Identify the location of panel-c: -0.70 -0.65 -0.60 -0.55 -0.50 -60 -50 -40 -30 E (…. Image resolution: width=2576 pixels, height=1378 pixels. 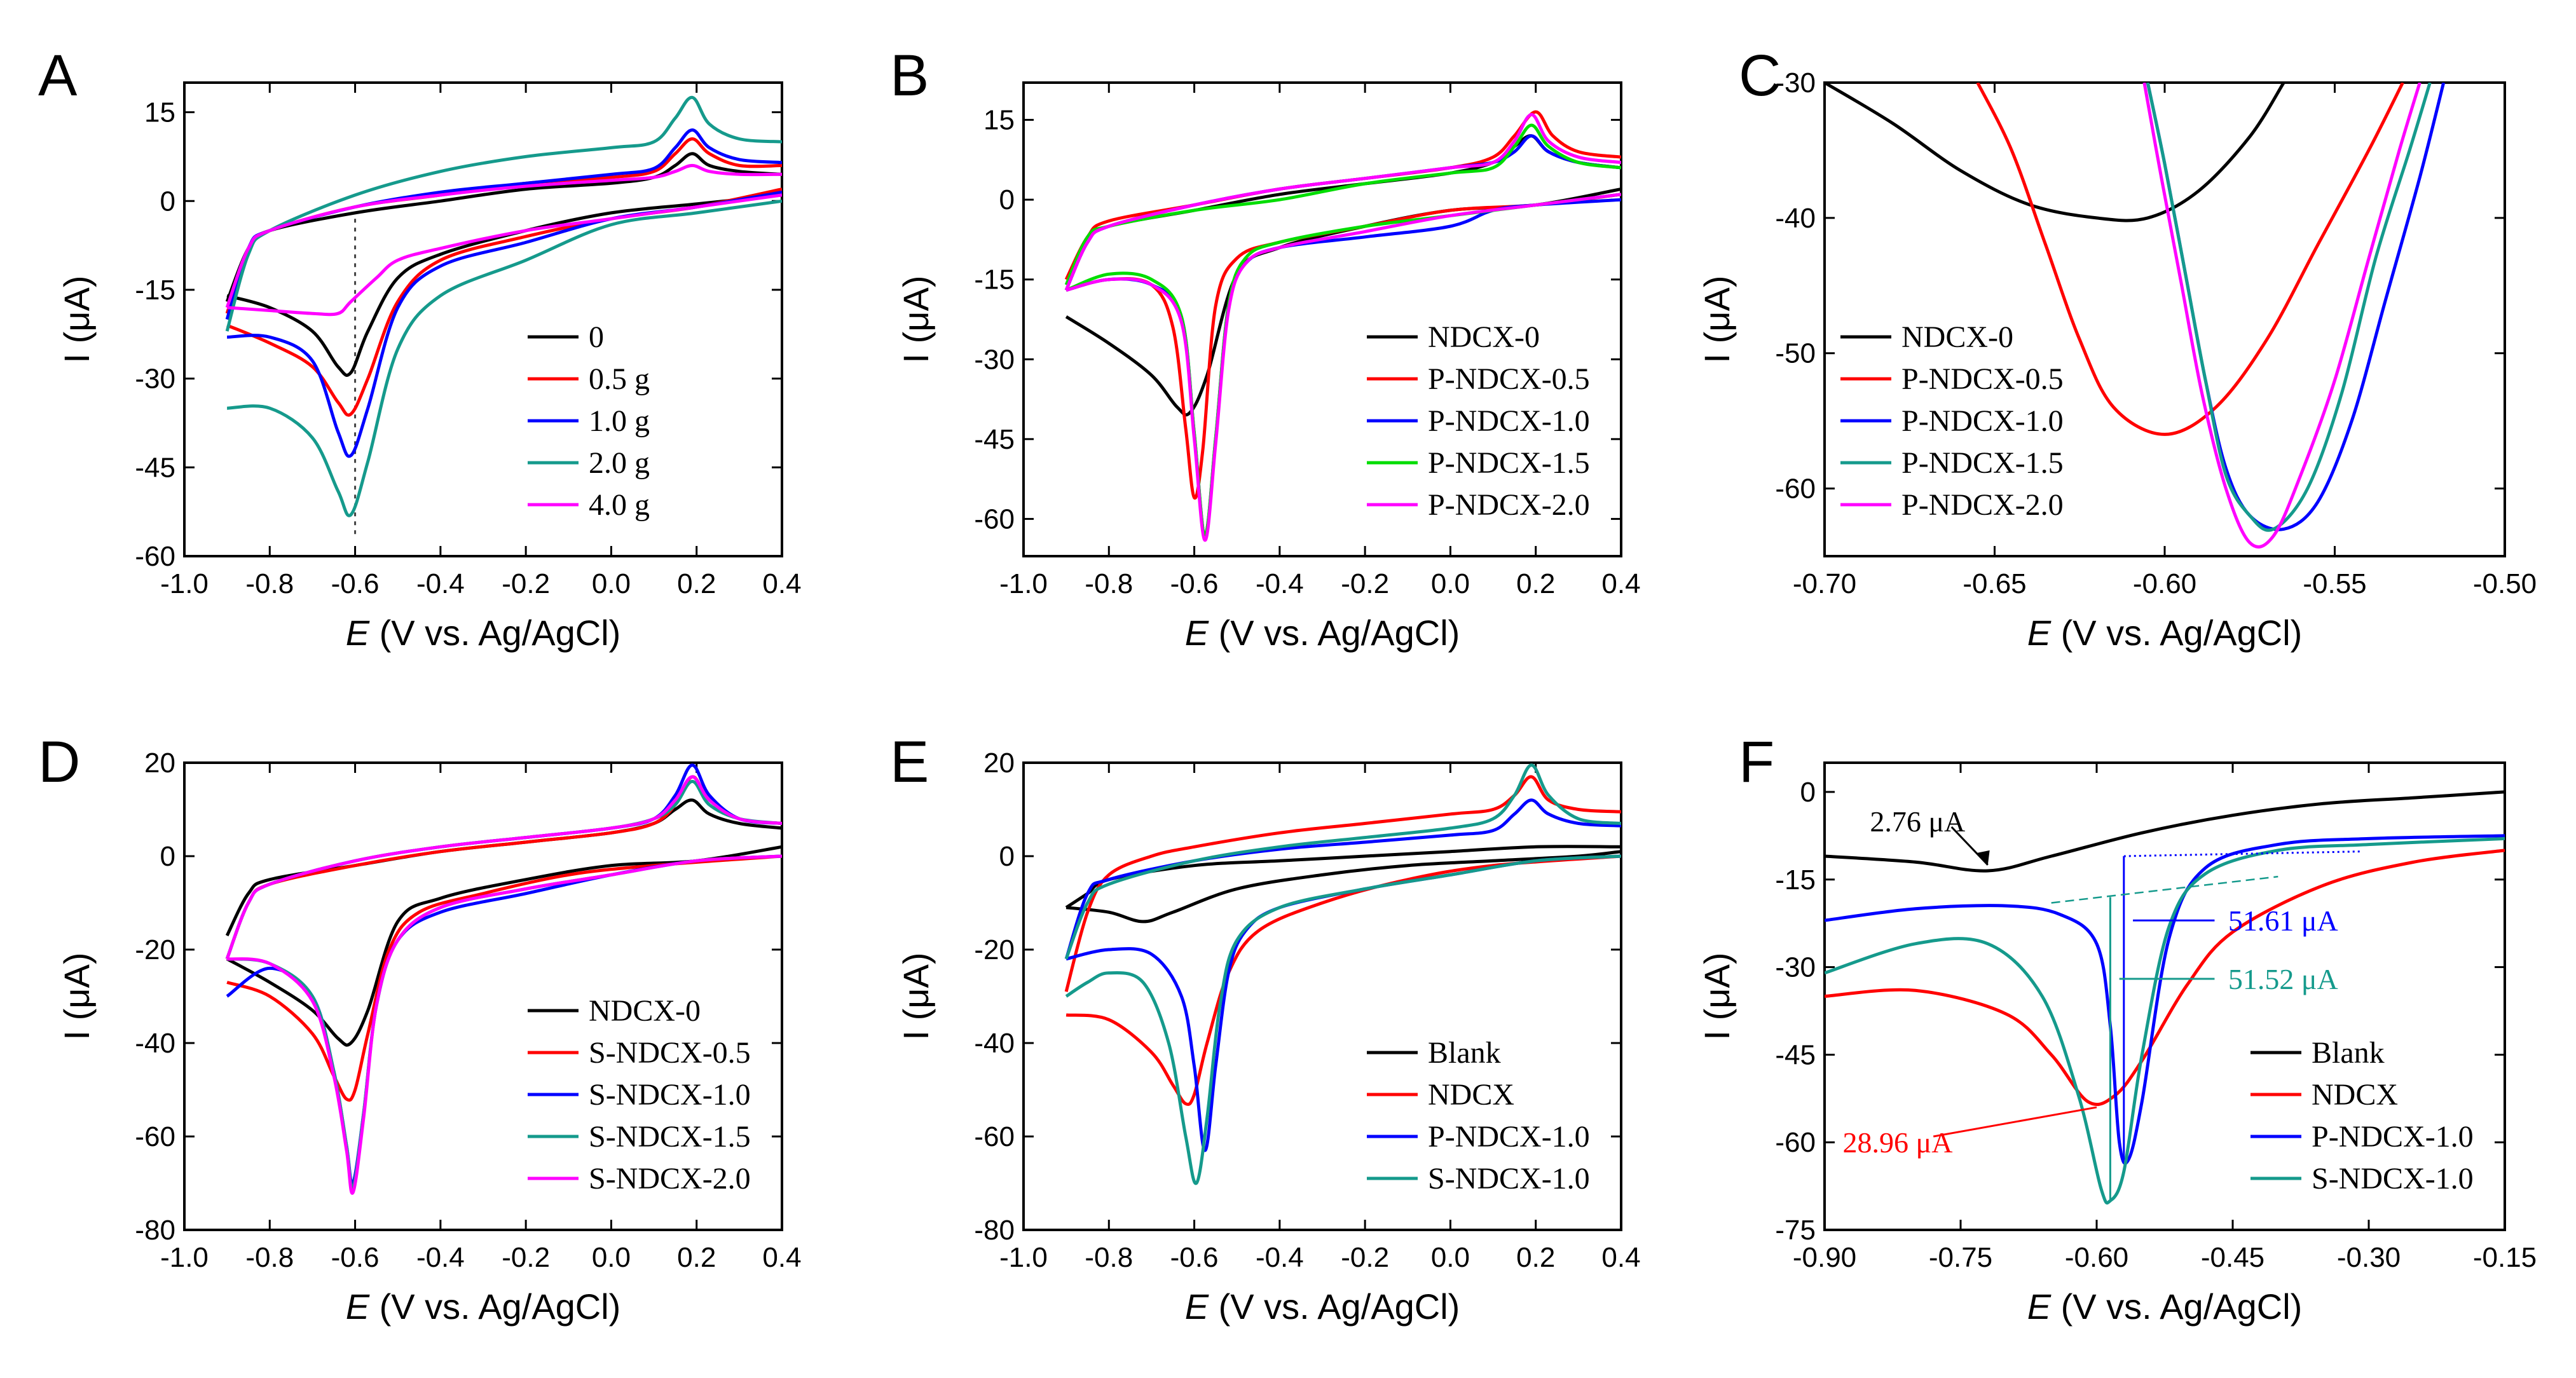
(2117, 360).